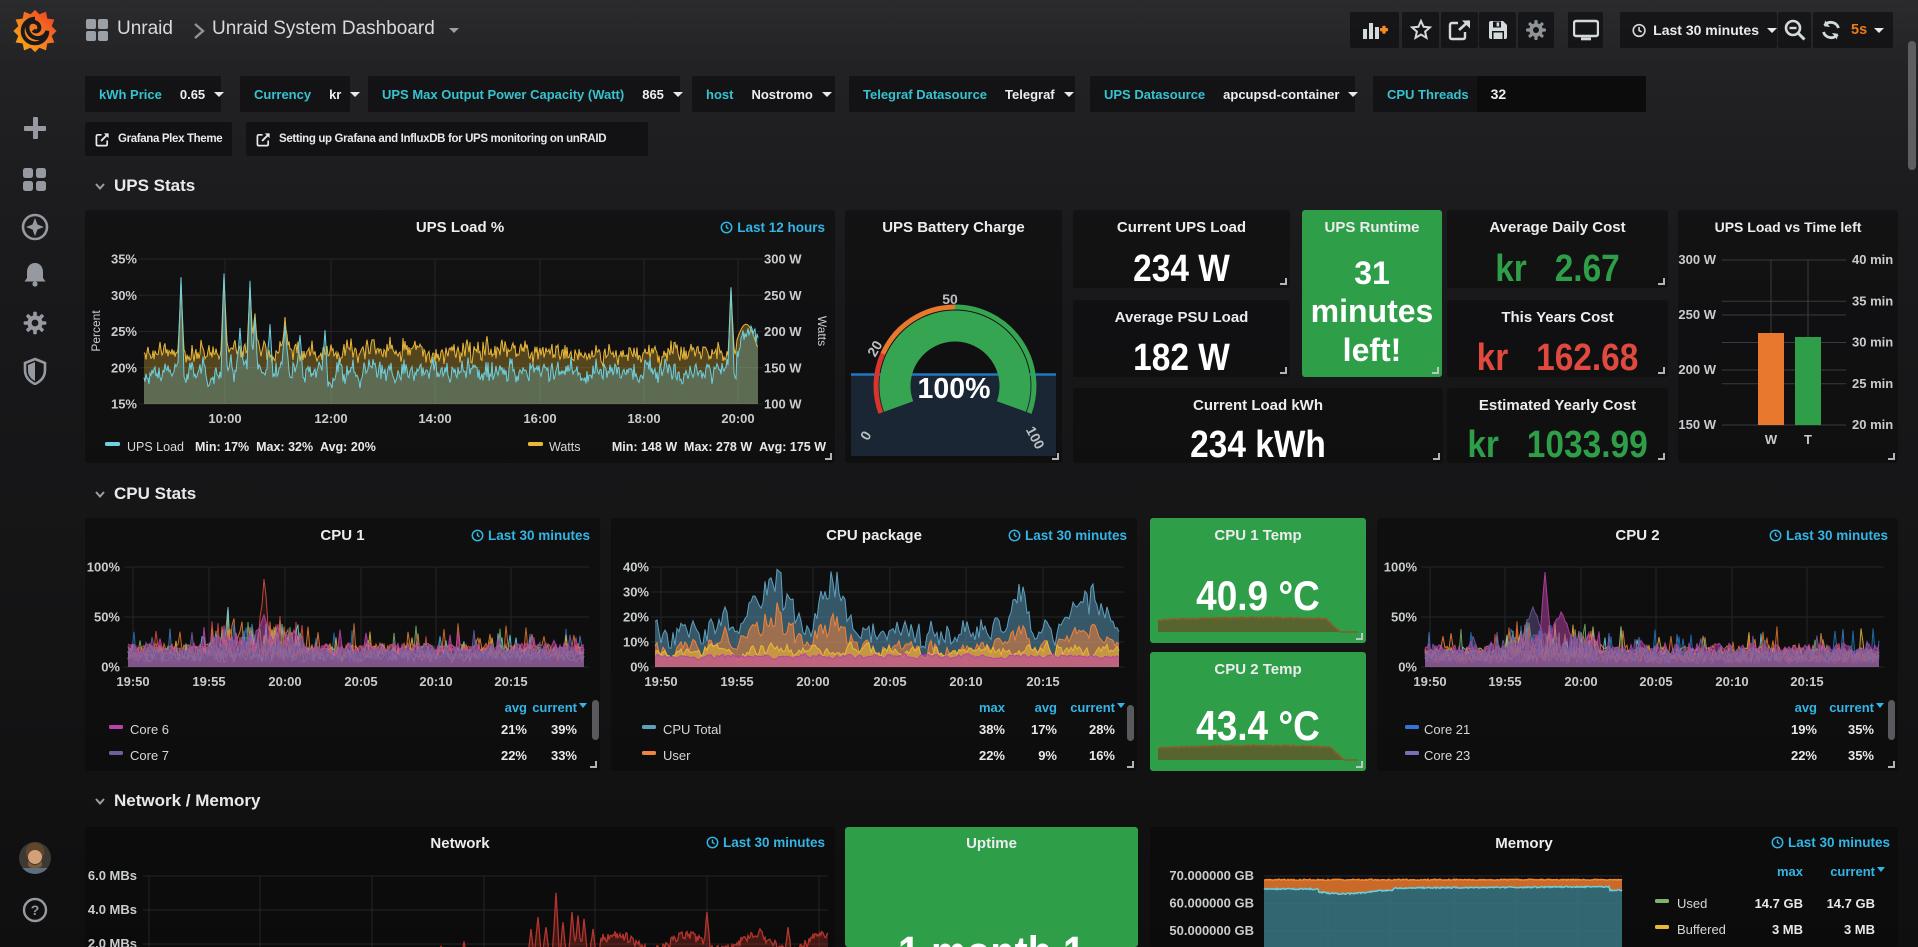  Describe the element at coordinates (636, 567) in the screenshot. I see `svg-text: 40%` at that location.